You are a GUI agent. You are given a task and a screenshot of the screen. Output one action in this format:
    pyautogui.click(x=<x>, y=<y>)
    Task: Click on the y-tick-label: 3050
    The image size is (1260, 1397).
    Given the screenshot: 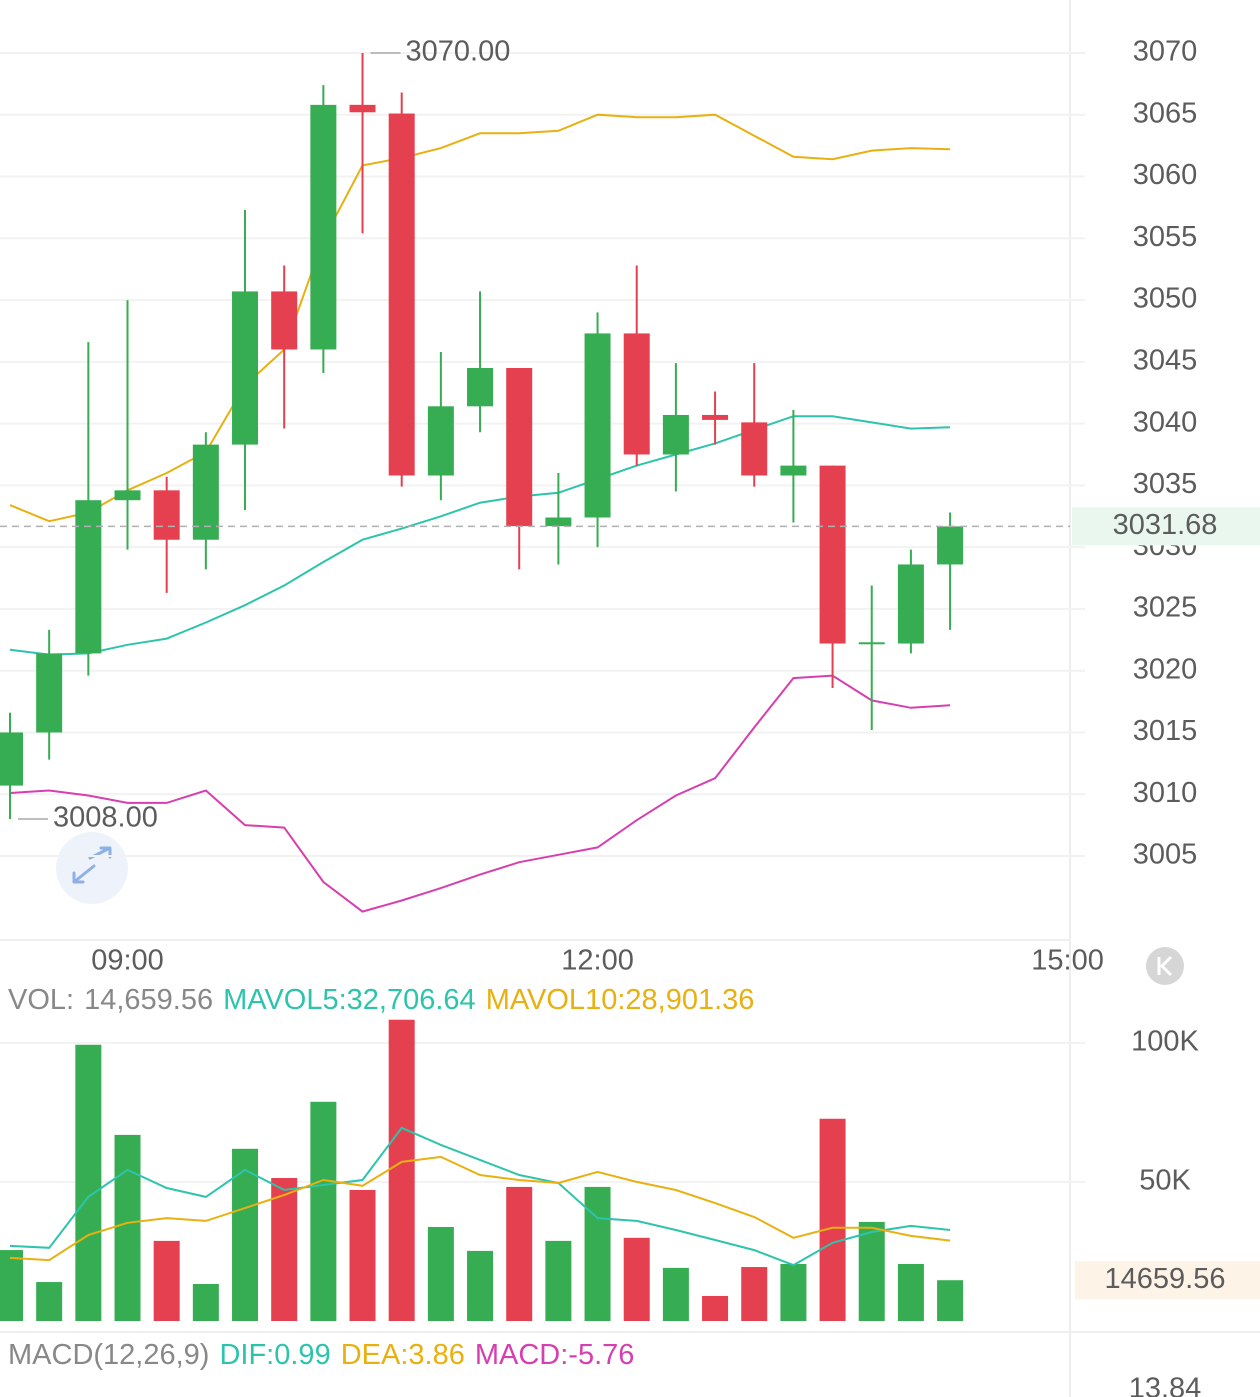 What is the action you would take?
    pyautogui.click(x=1165, y=299)
    